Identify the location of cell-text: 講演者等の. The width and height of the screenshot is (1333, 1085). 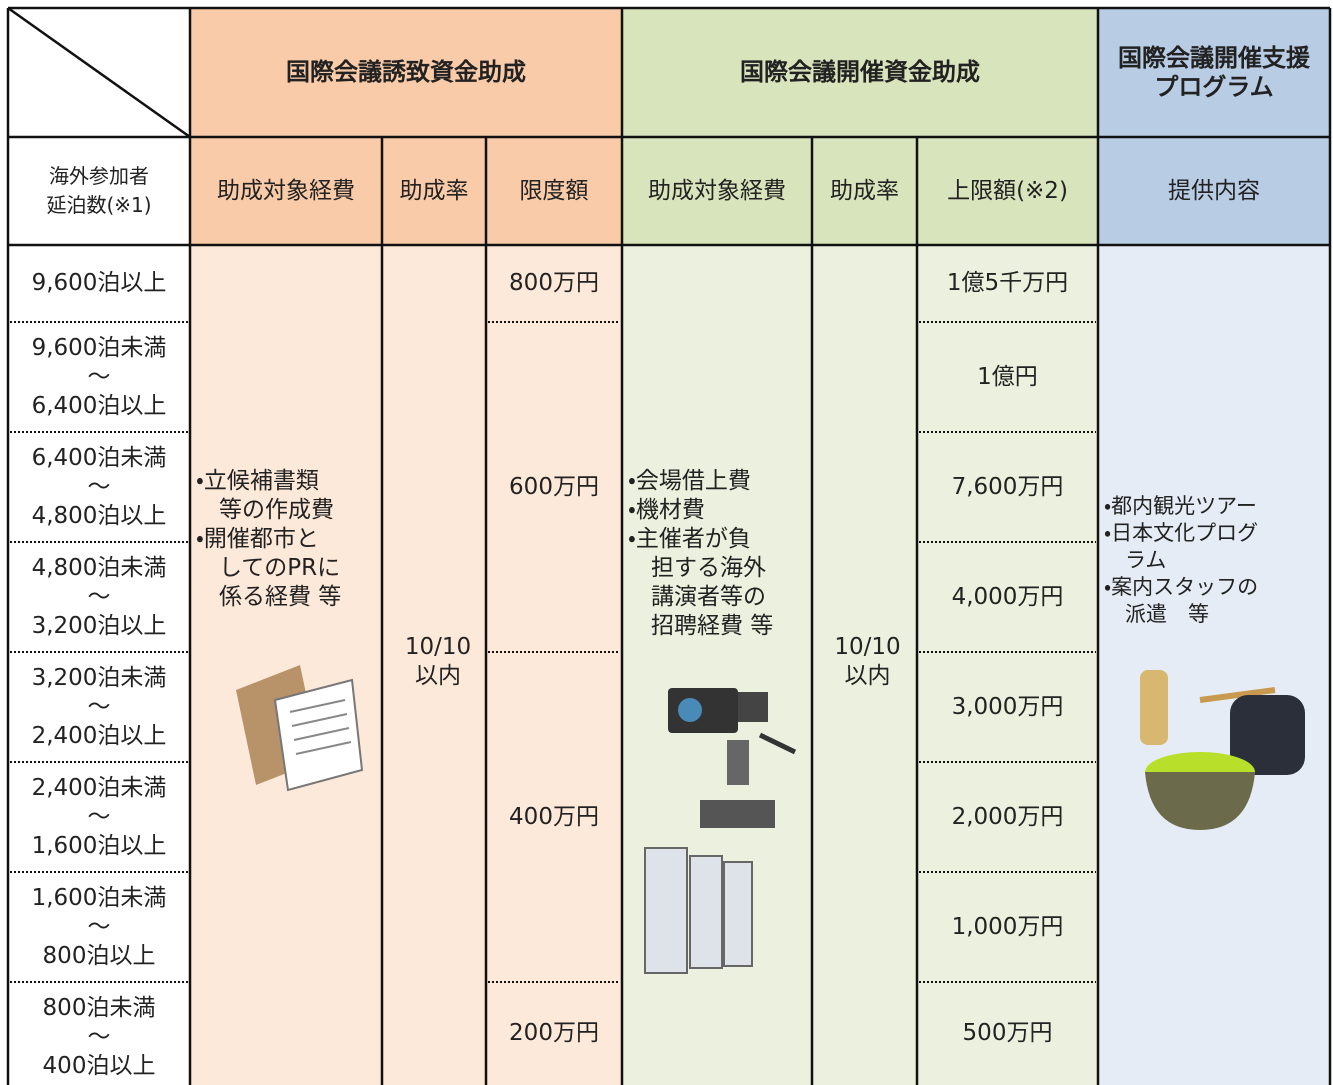
(697, 597).